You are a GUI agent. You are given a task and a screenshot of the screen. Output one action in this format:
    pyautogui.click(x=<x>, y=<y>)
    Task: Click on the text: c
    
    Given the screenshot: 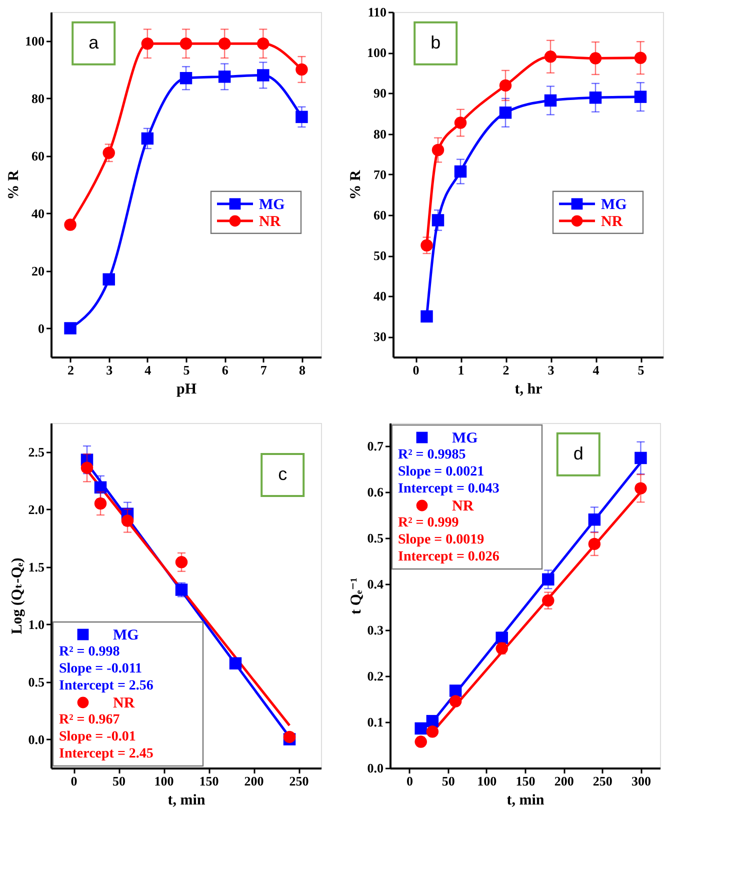 What is the action you would take?
    pyautogui.click(x=283, y=474)
    